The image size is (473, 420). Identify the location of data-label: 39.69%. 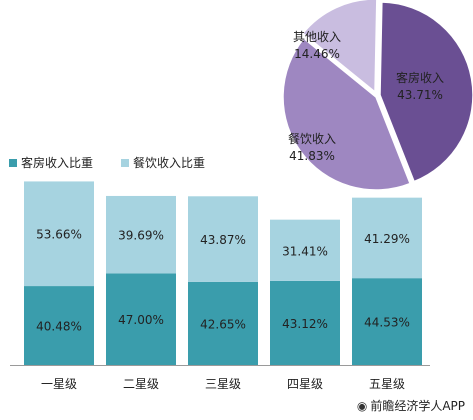
(141, 236).